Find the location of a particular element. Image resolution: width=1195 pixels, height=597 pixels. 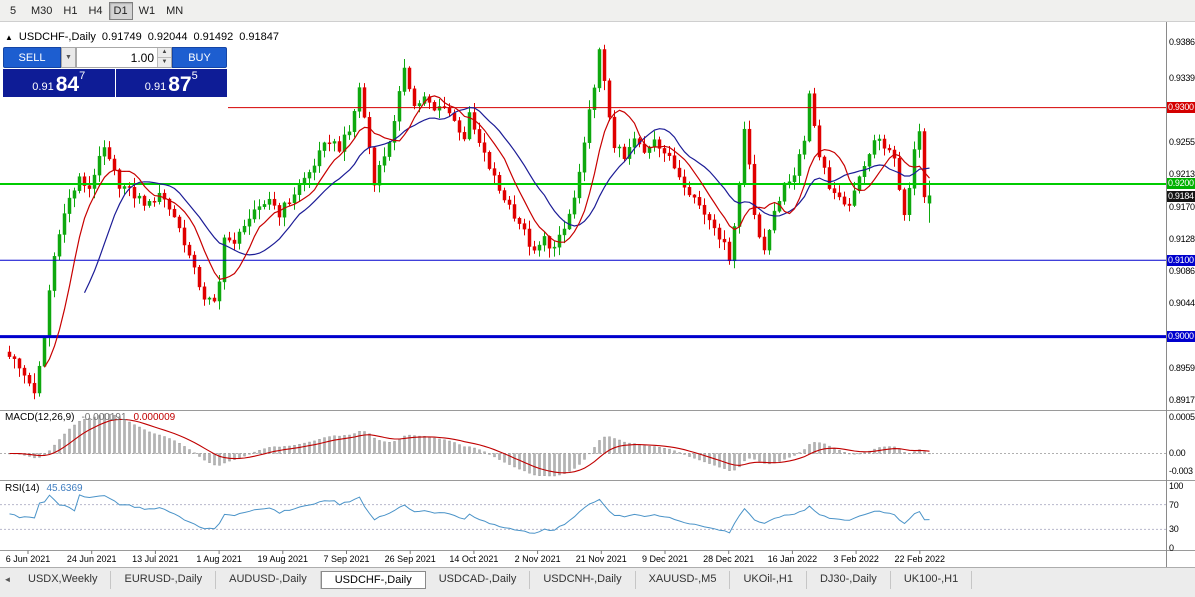

timeframe-button-w1: W1 is located at coordinates (147, 10).